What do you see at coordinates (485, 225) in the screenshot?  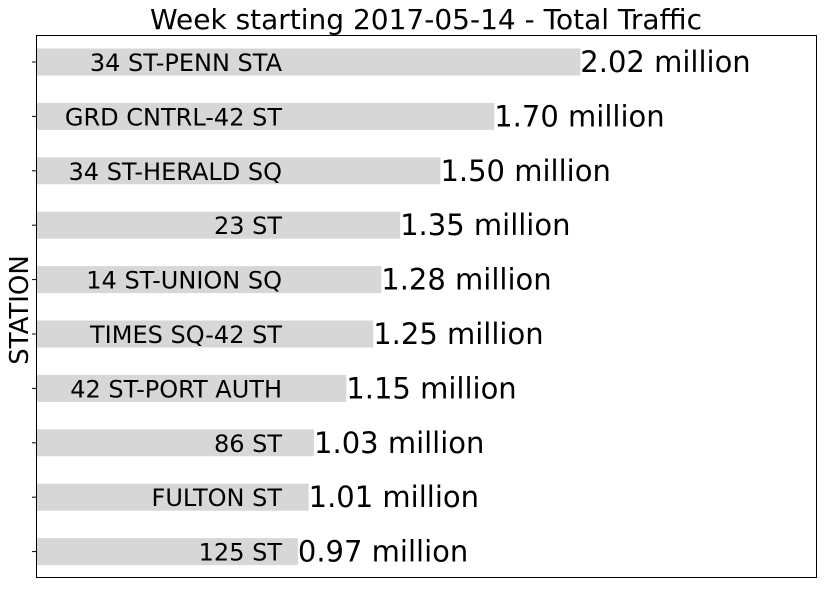 I see `value-label-3: 1.35 million` at bounding box center [485, 225].